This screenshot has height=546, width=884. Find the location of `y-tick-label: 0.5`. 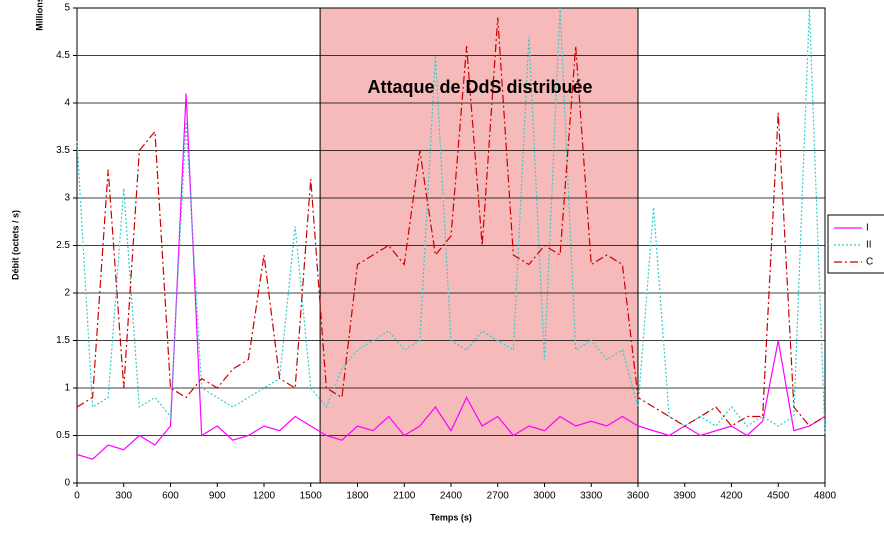

y-tick-label: 0.5 is located at coordinates (63, 435).